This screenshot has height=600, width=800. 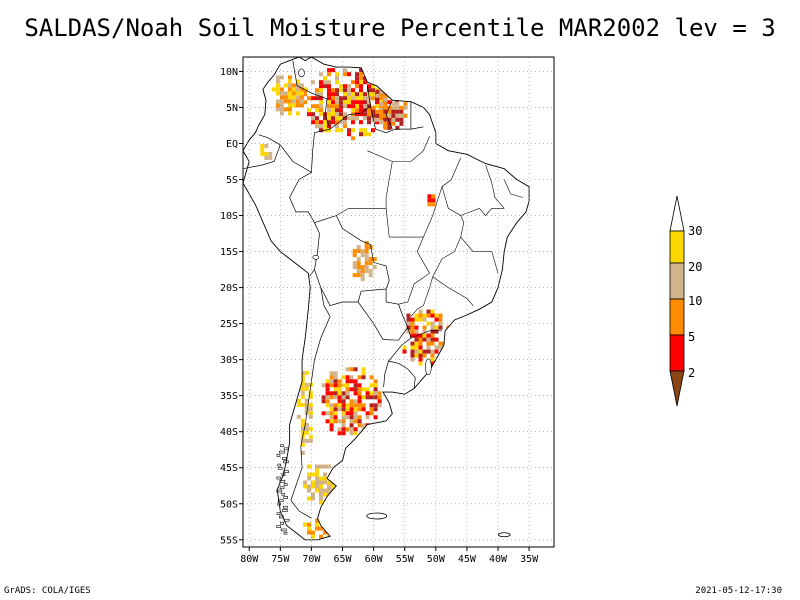 What do you see at coordinates (695, 231) in the screenshot?
I see `legend-label: 30` at bounding box center [695, 231].